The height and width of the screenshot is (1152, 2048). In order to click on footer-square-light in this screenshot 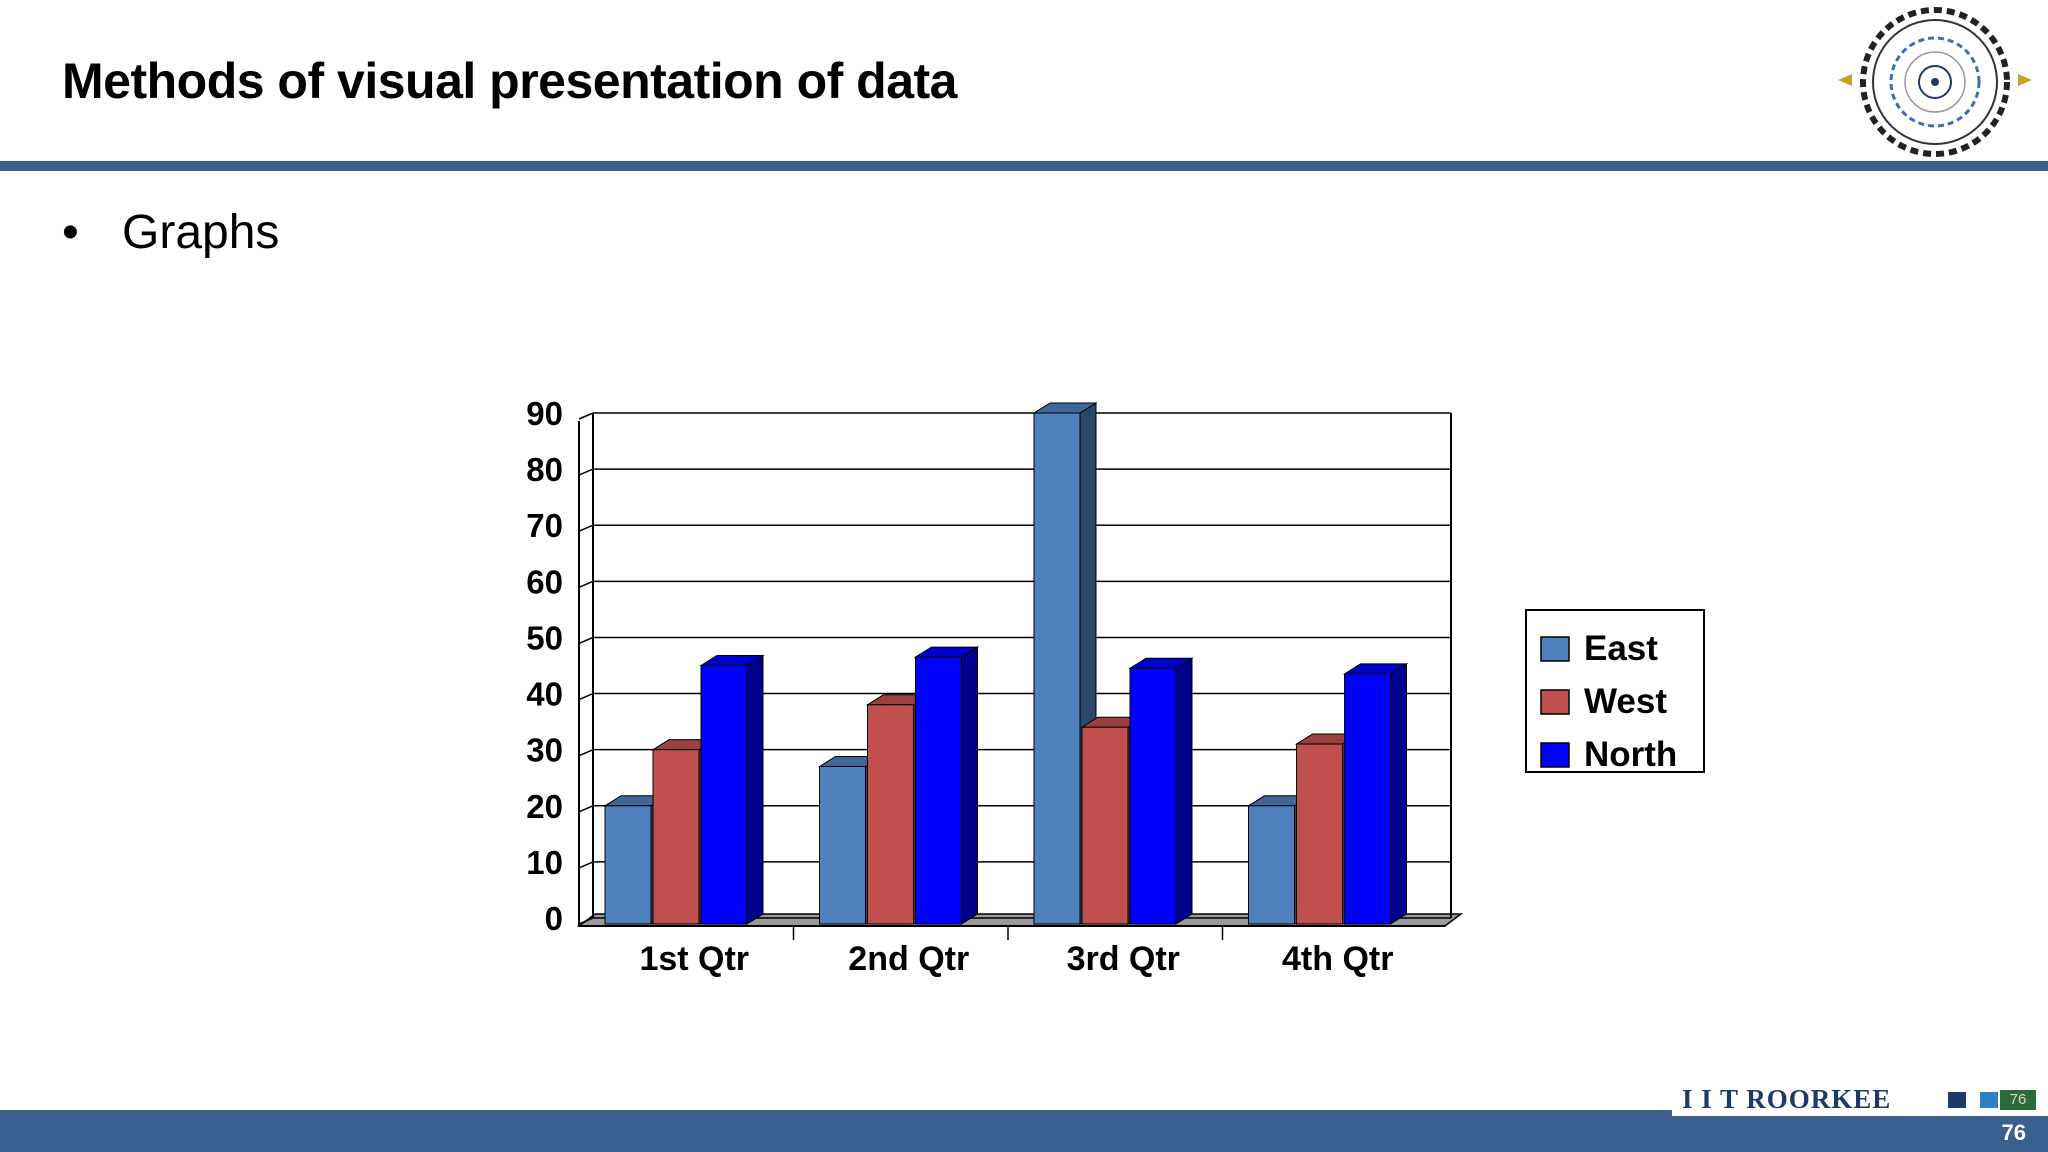, I will do `click(1989, 1100)`.